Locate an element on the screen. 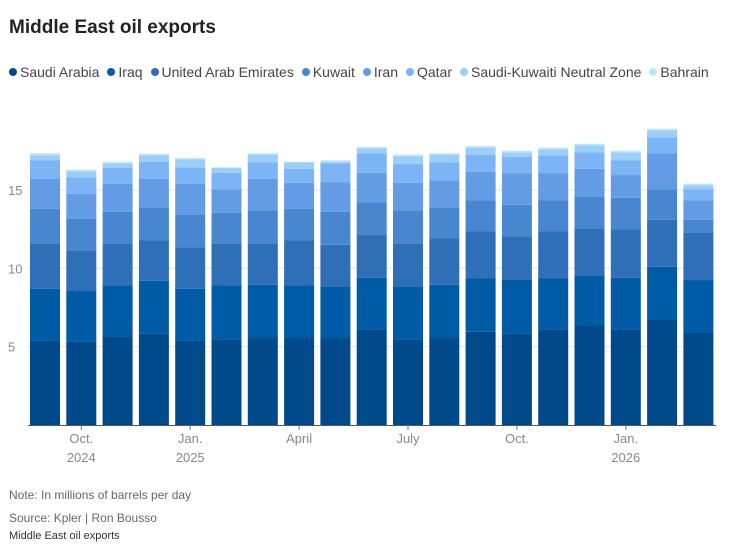 The image size is (738, 553). x-tick-year: 2026 is located at coordinates (625, 457).